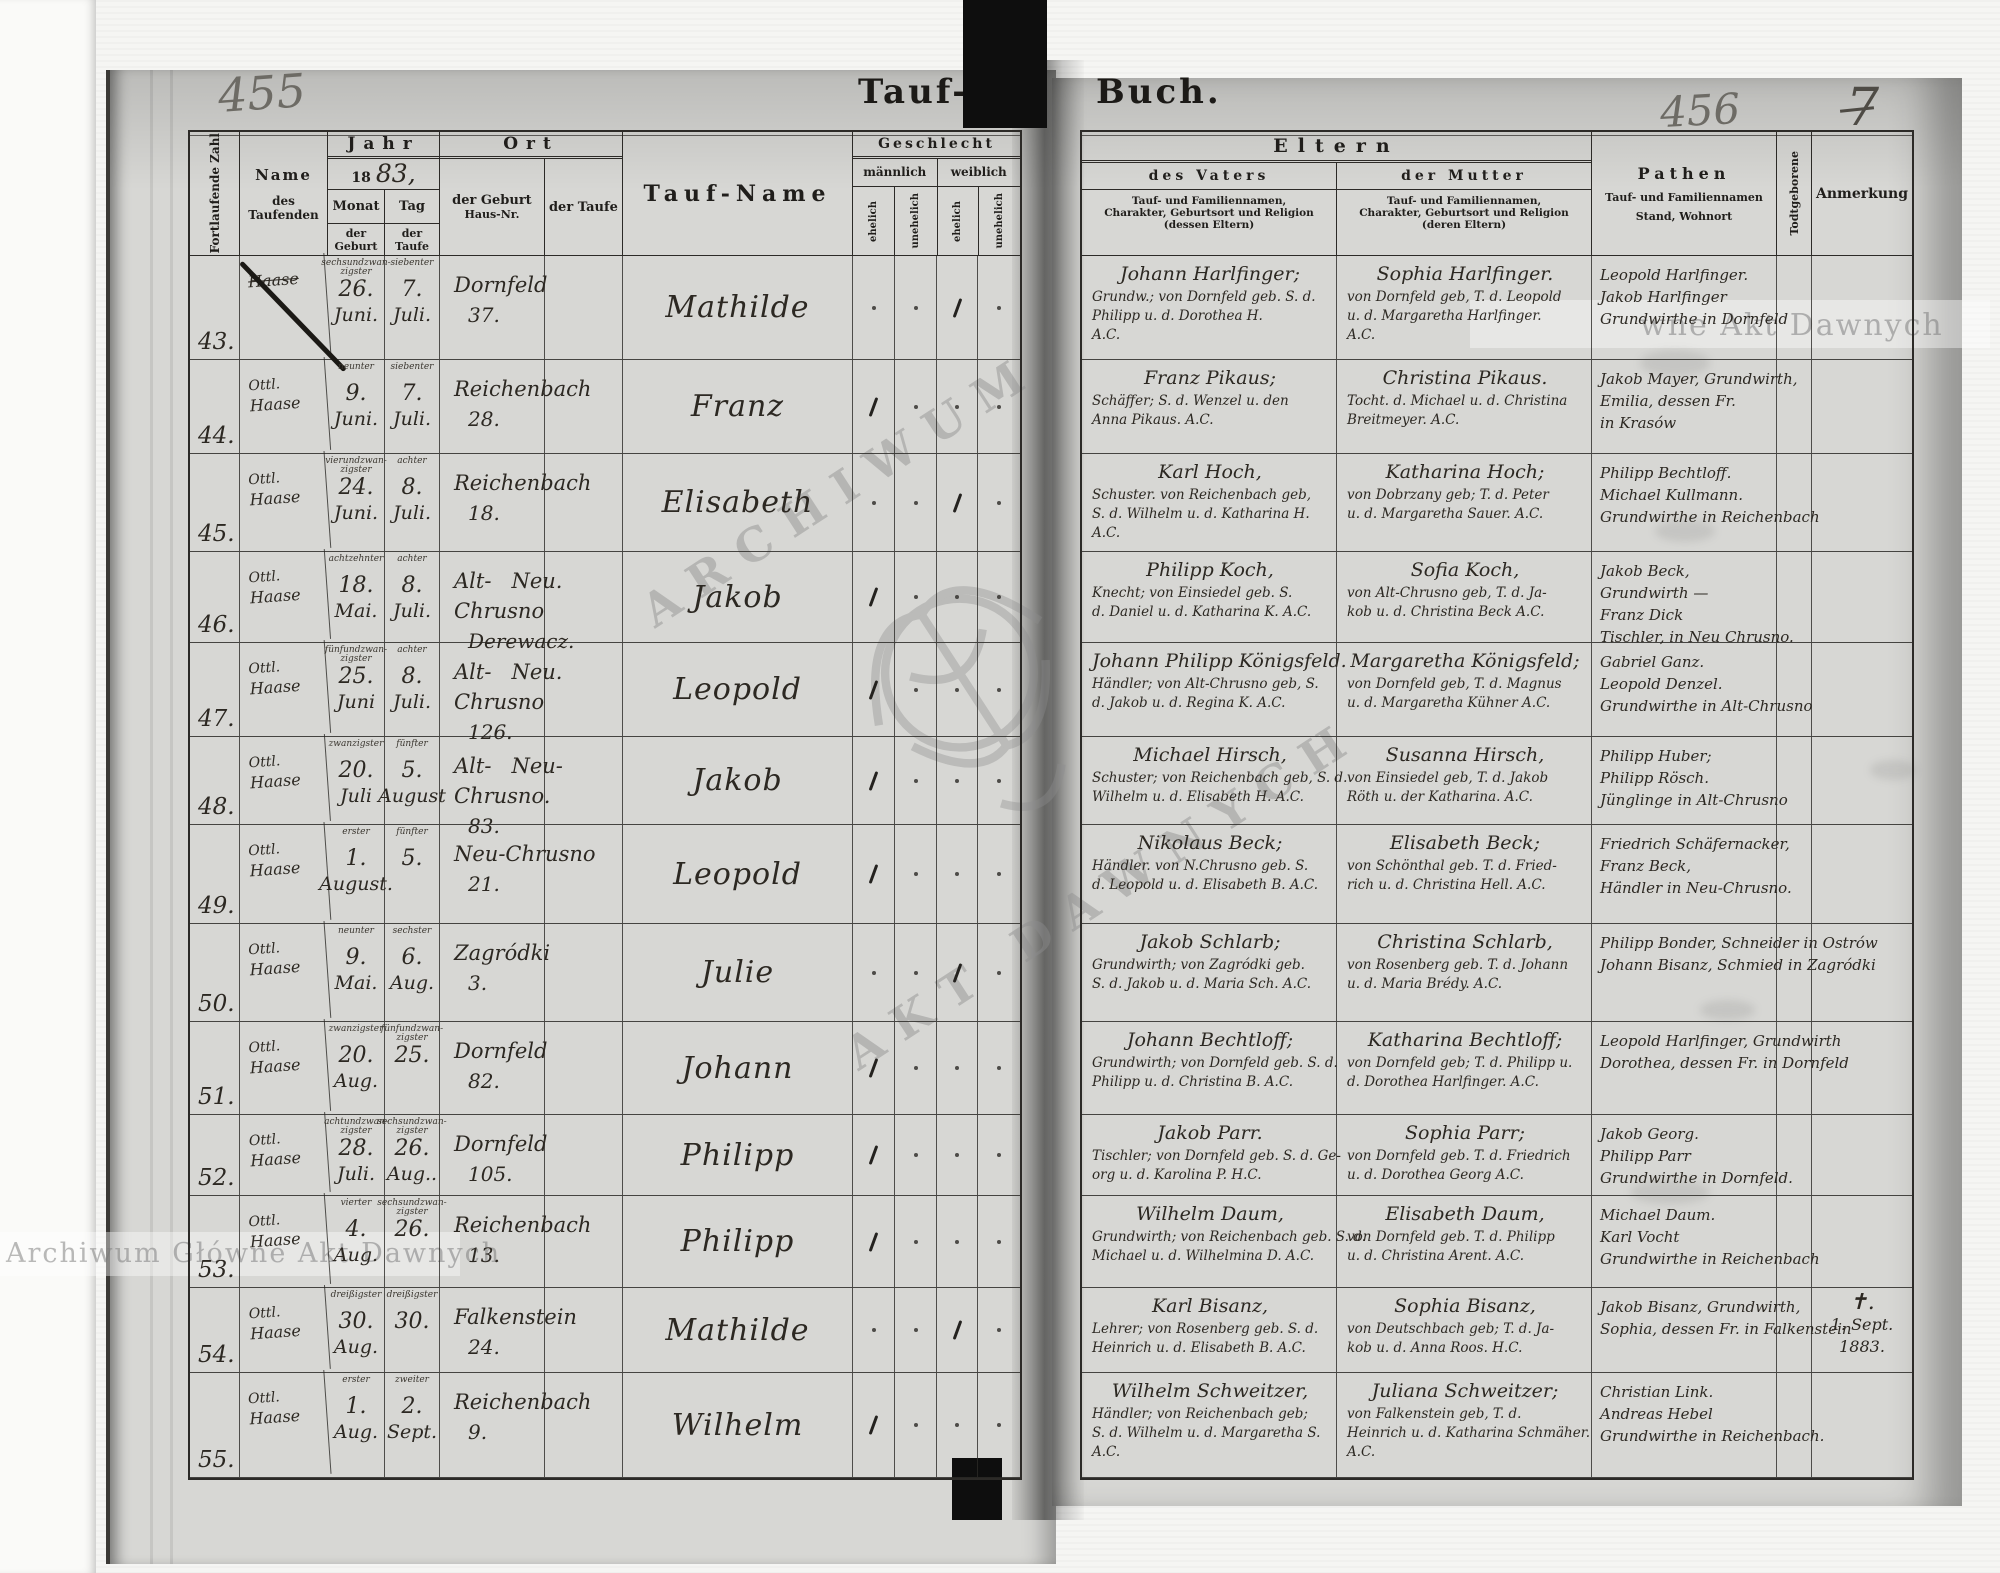 The height and width of the screenshot is (1573, 2000). I want to click on cell-geburt-datum: vierter 4. Aug., so click(356, 1241).